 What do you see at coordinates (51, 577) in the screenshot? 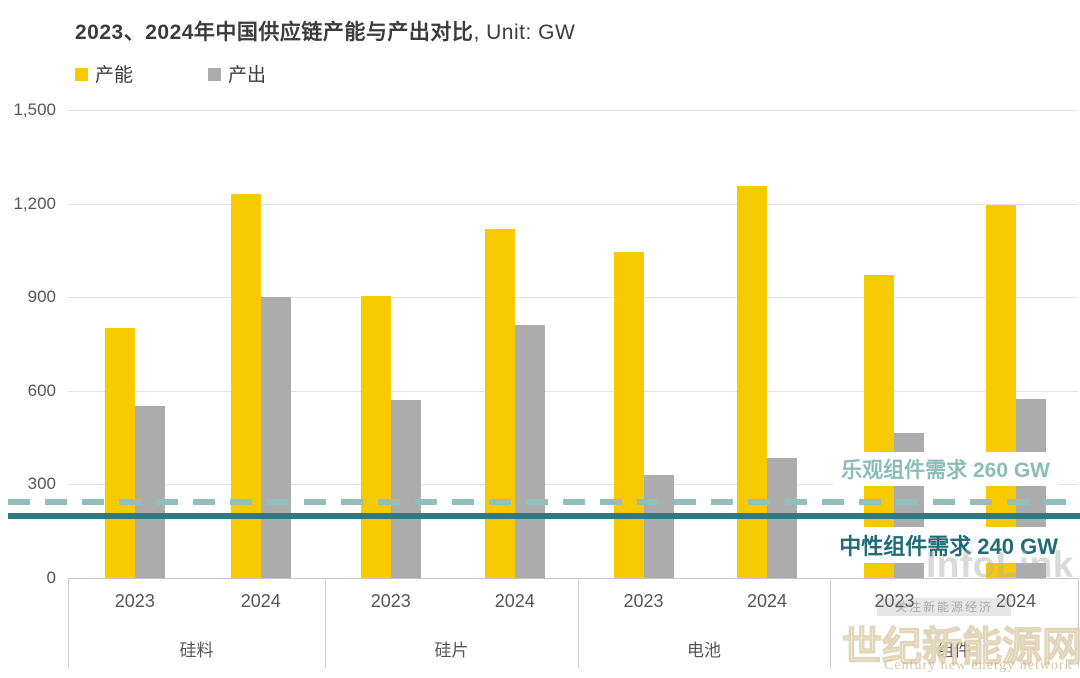
I see `y-axis-tick-label: 0` at bounding box center [51, 577].